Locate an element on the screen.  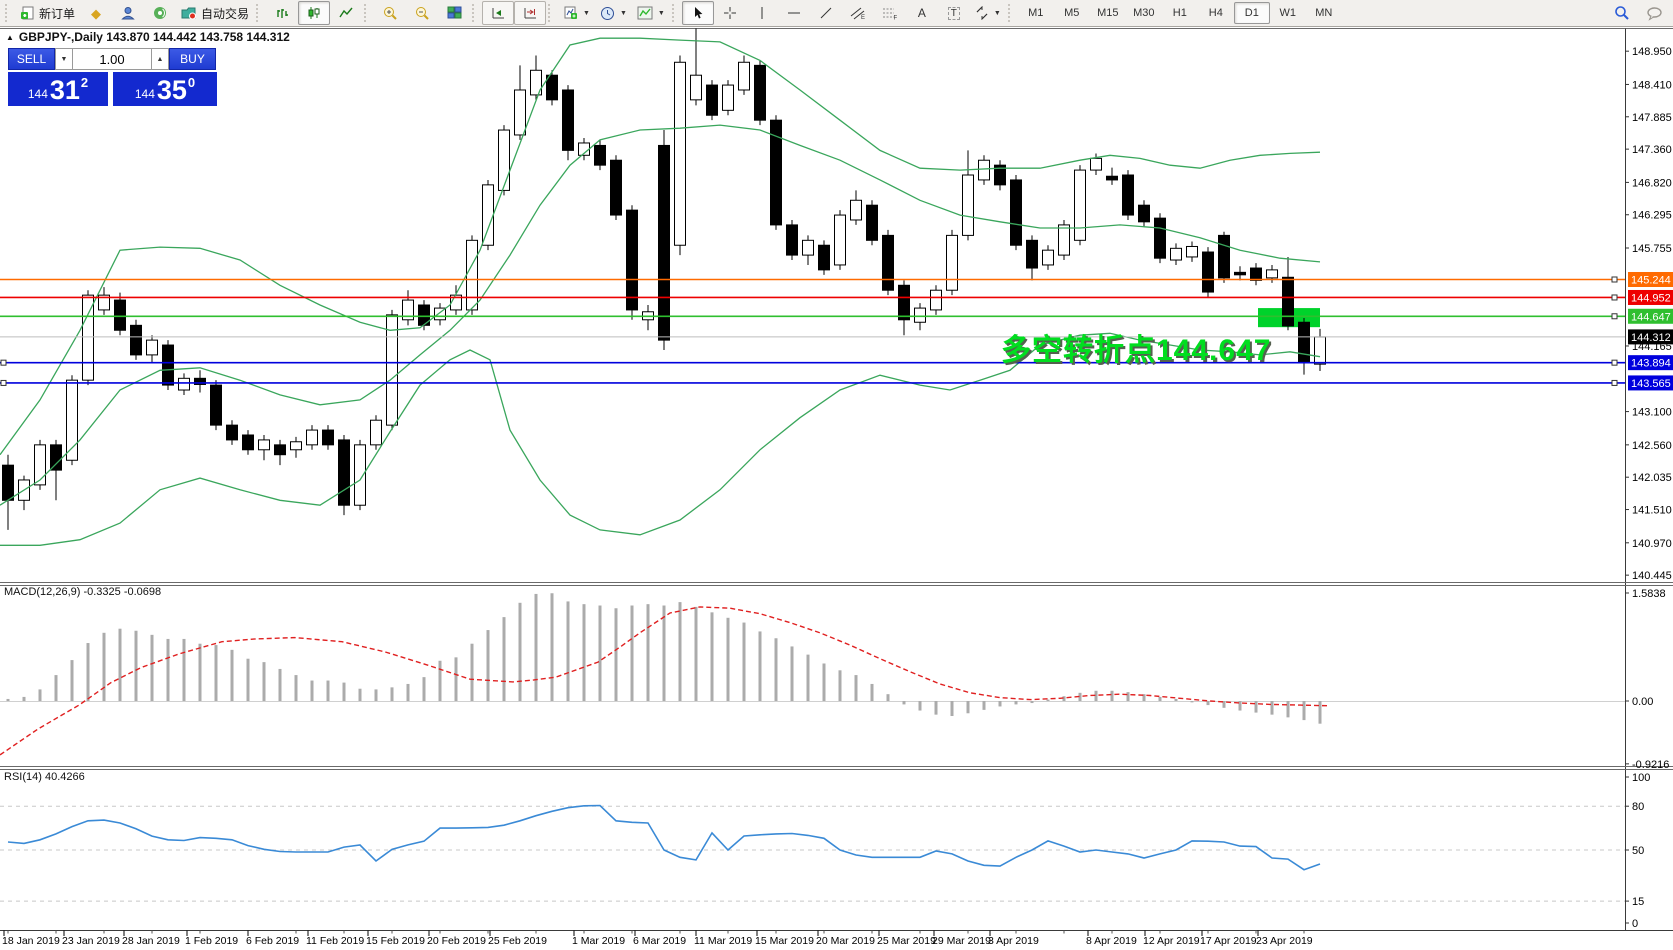
svg-text: 28 Jan 2019 is located at coordinates (151, 941).